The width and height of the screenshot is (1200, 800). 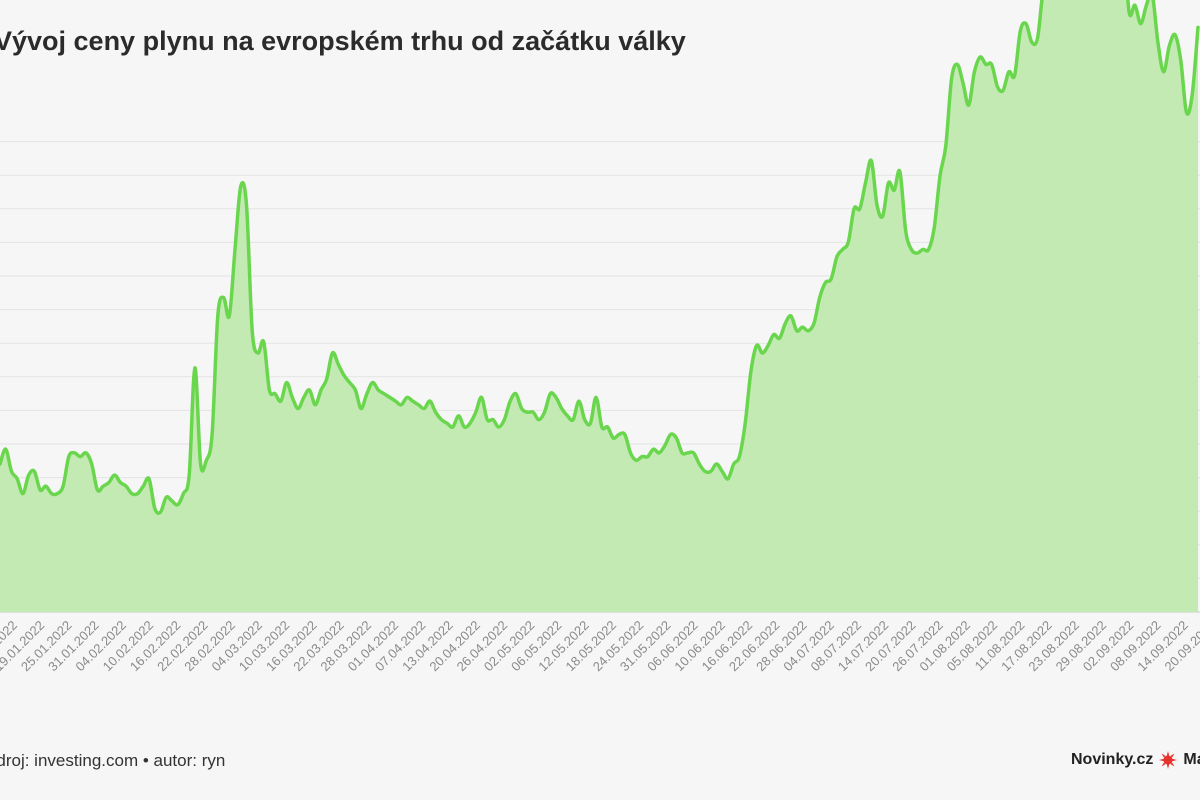 What do you see at coordinates (1191, 759) in the screenshot?
I see `brand-partner-label: Mafra` at bounding box center [1191, 759].